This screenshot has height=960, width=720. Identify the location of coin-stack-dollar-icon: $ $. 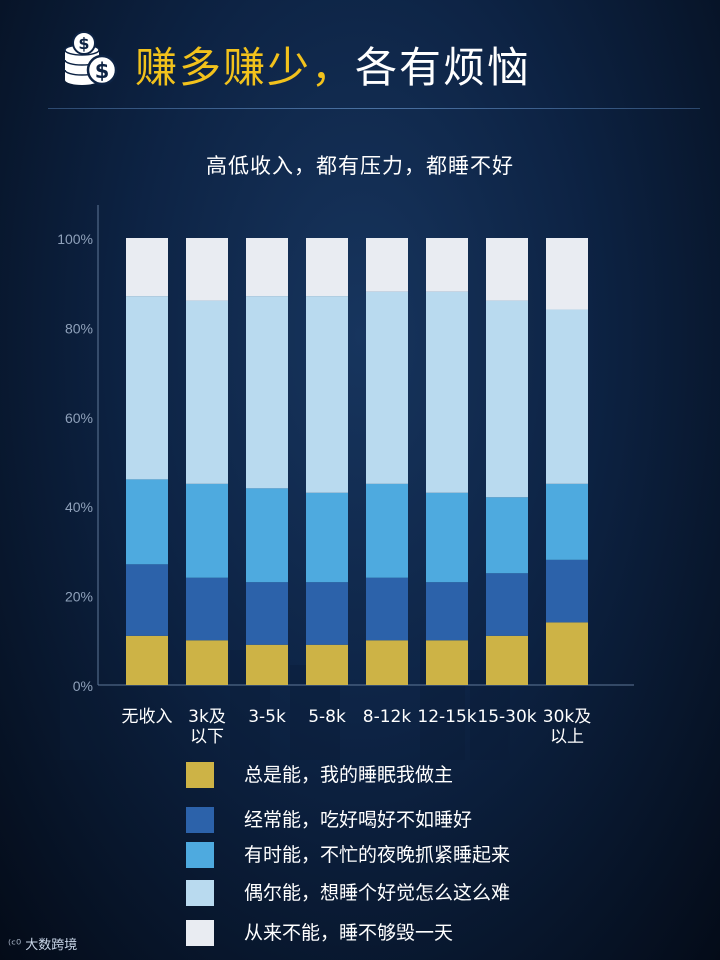
(91, 58).